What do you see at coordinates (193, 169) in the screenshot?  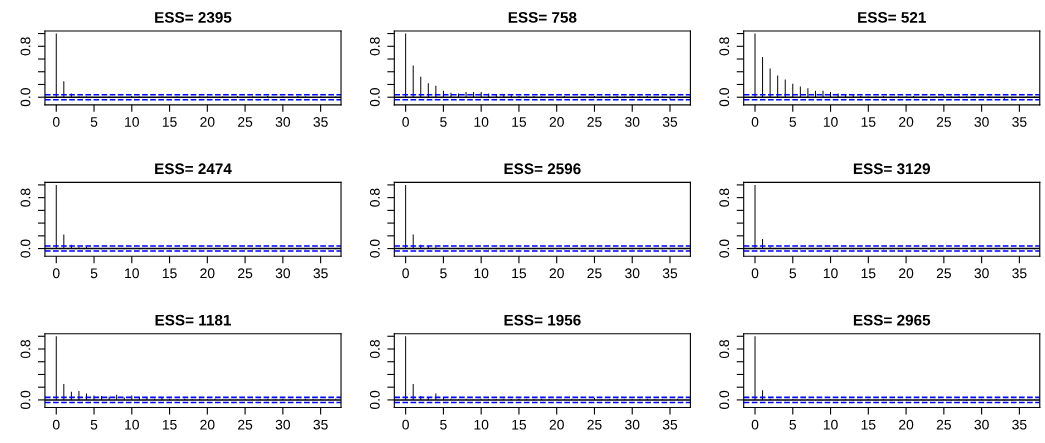 I see `chart-title: ESS= 2474` at bounding box center [193, 169].